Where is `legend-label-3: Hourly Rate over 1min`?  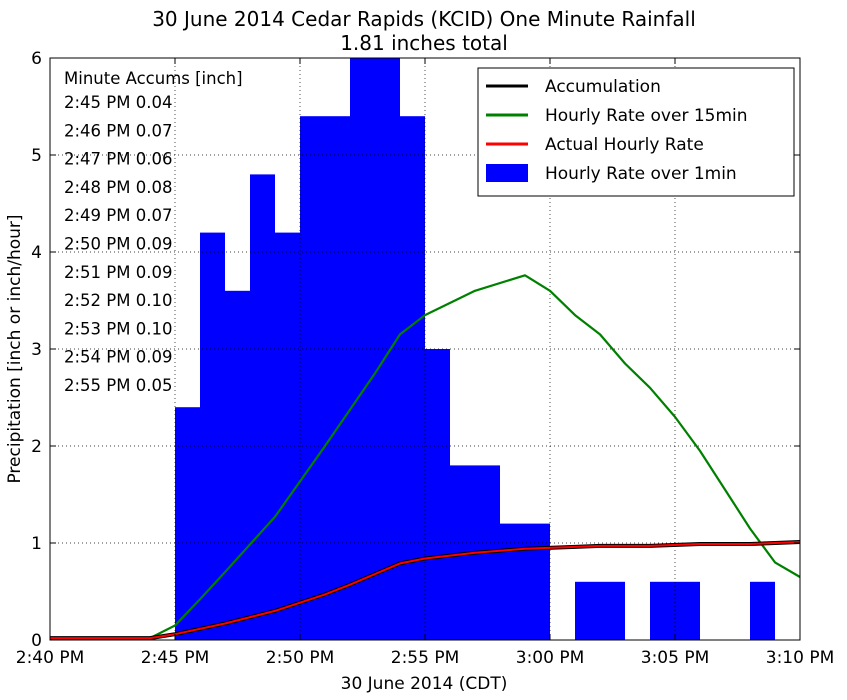
legend-label-3: Hourly Rate over 1min is located at coordinates (641, 174).